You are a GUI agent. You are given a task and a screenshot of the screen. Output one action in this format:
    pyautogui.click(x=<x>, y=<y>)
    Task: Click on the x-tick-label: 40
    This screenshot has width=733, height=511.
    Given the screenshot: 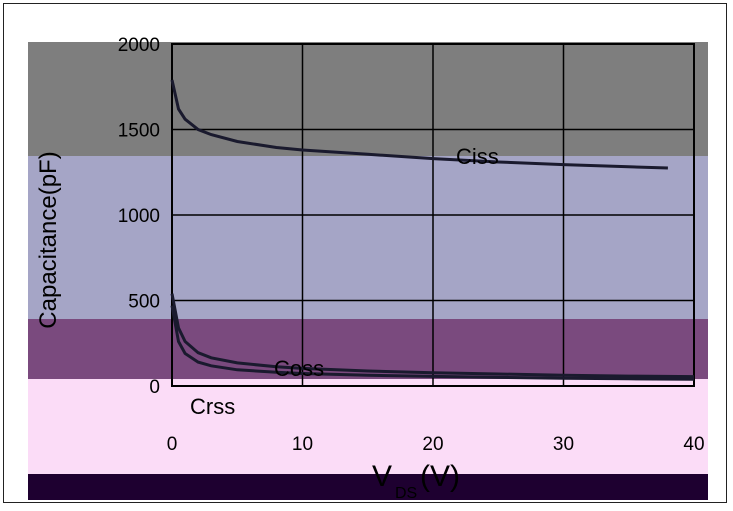 What is the action you would take?
    pyautogui.click(x=693, y=444)
    